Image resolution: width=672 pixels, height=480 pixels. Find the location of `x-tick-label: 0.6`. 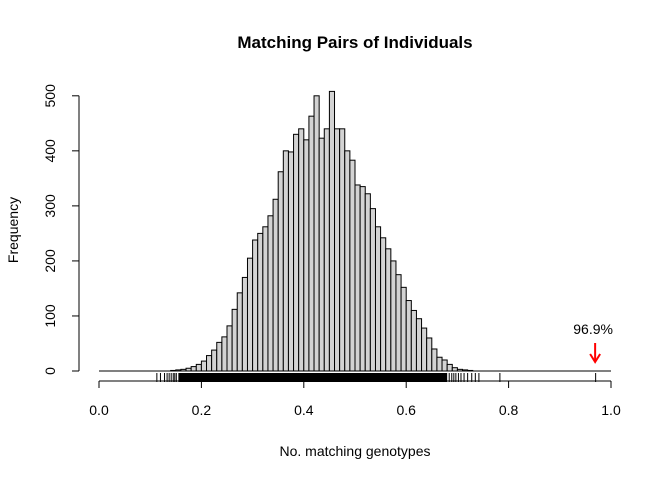

x-tick-label: 0.6 is located at coordinates (406, 410).